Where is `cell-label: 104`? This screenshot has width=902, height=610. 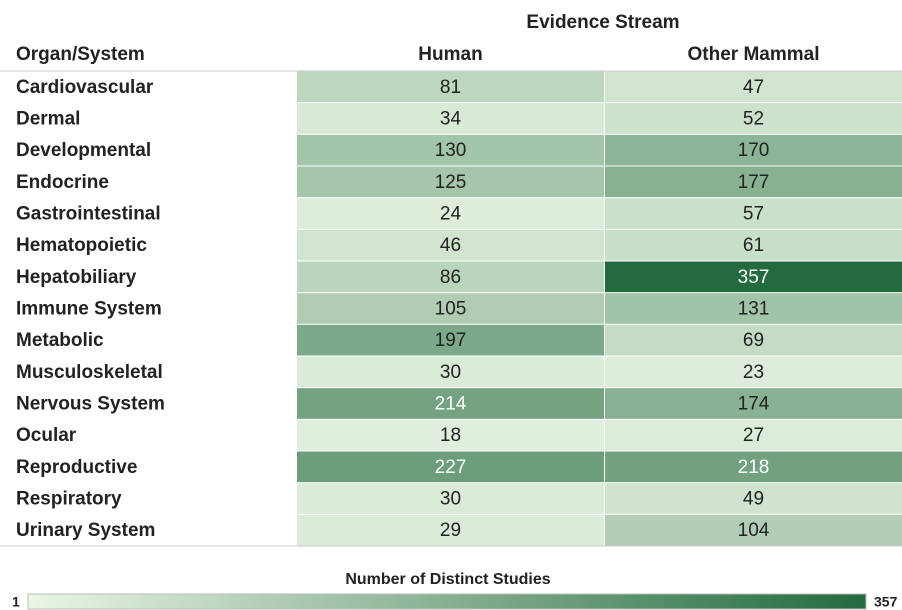 cell-label: 104 is located at coordinates (754, 530).